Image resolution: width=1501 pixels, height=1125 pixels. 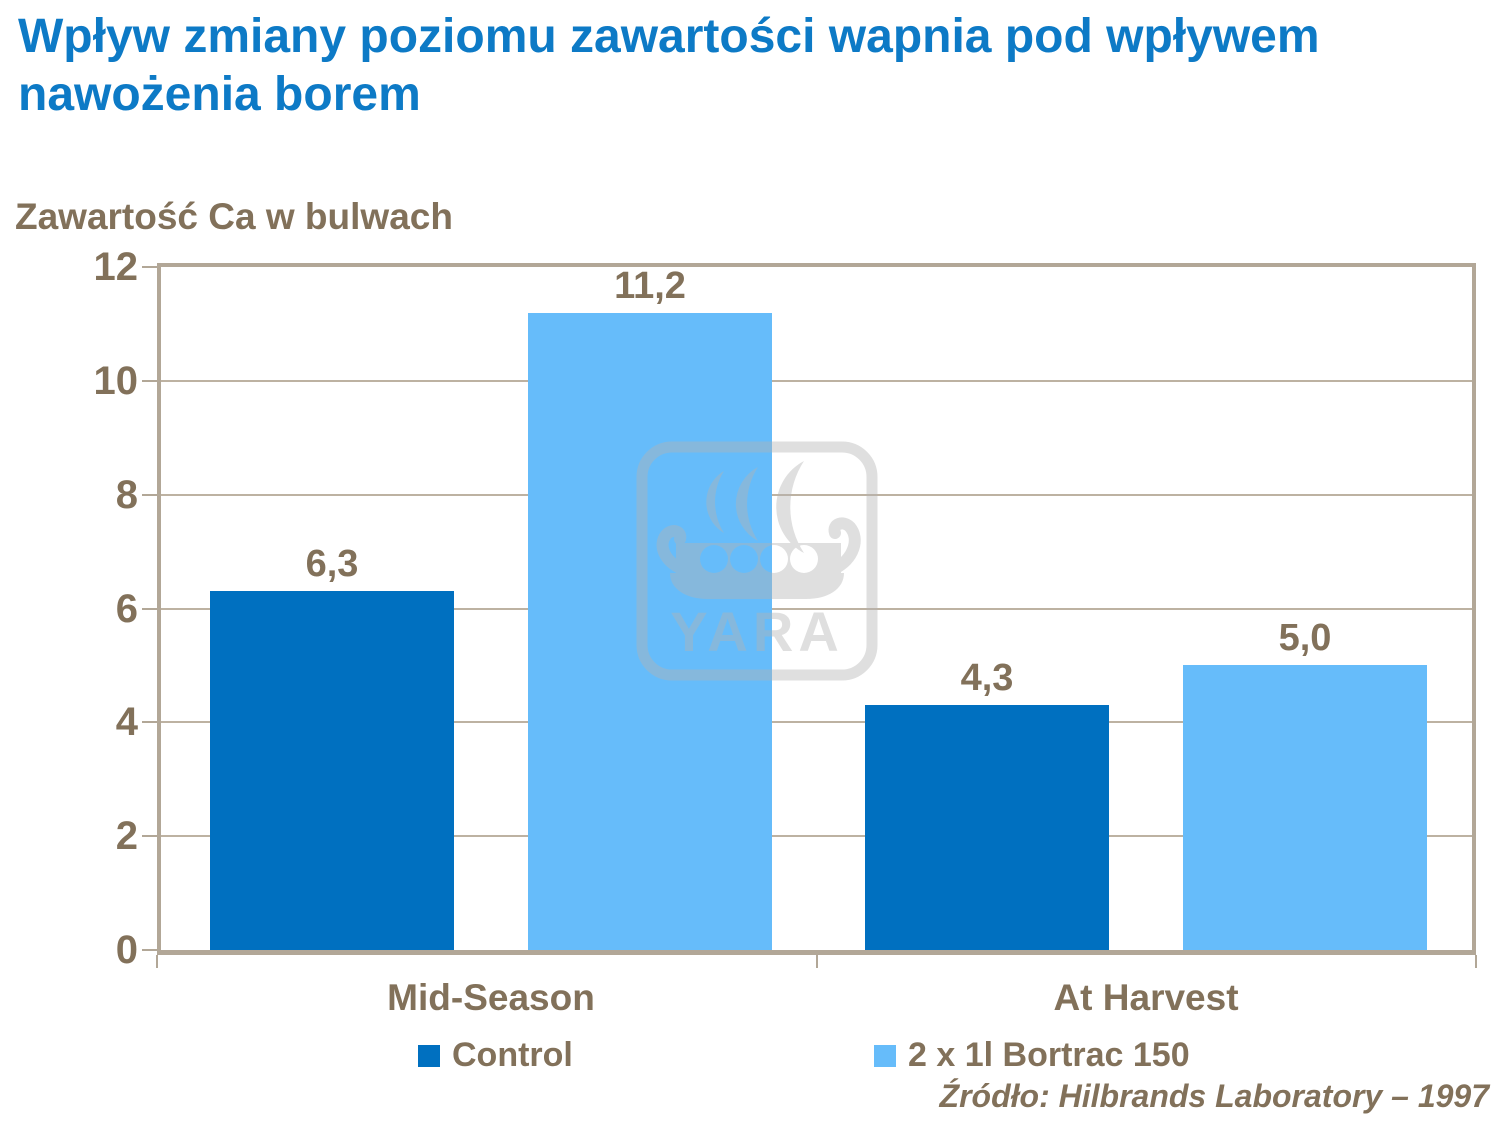 I want to click on y-tick-label-10: 10, so click(x=116, y=380).